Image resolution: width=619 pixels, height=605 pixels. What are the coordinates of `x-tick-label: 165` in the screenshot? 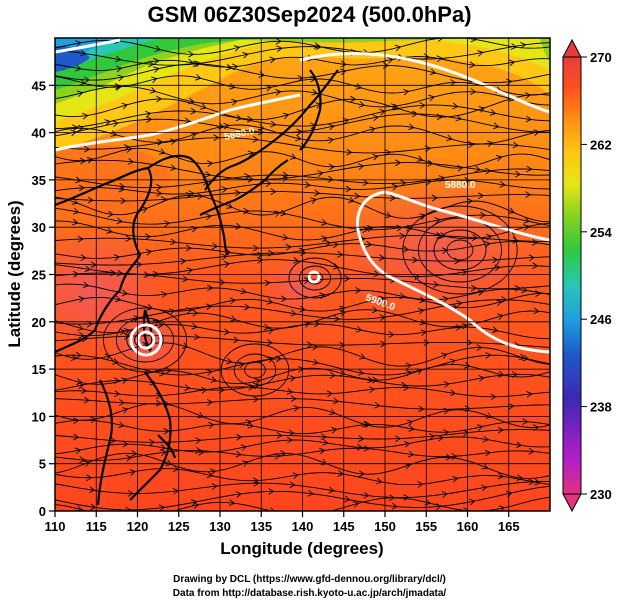 It's located at (509, 526).